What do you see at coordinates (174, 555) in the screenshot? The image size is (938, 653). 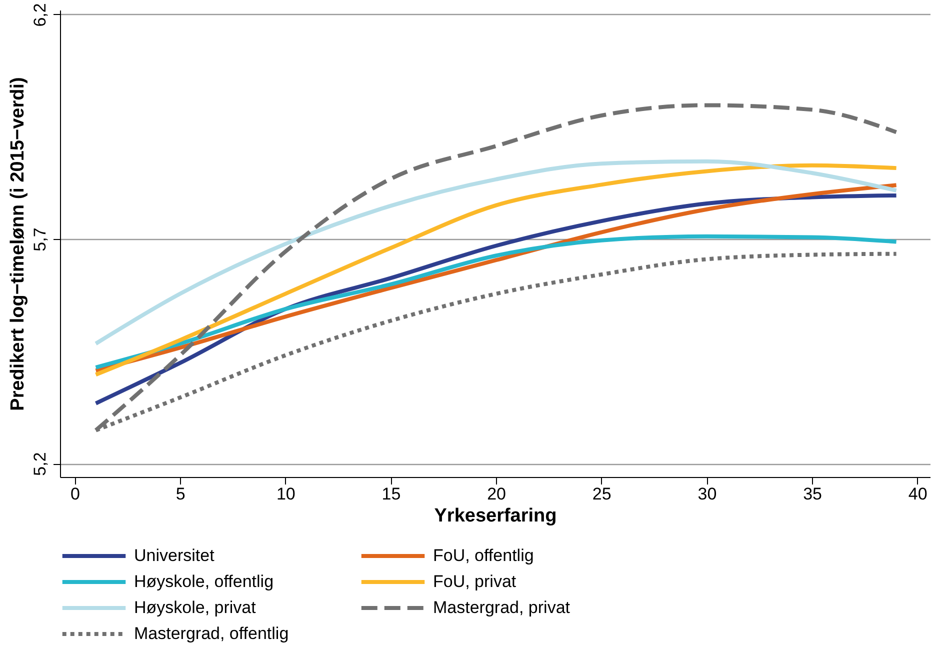 I see `legend-label: Universitet` at bounding box center [174, 555].